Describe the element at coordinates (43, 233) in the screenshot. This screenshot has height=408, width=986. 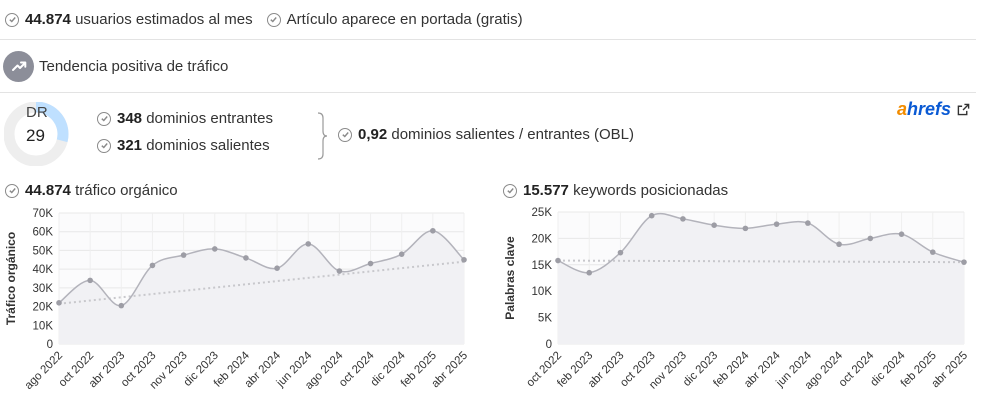
I see `y-tick-label: 60K` at that location.